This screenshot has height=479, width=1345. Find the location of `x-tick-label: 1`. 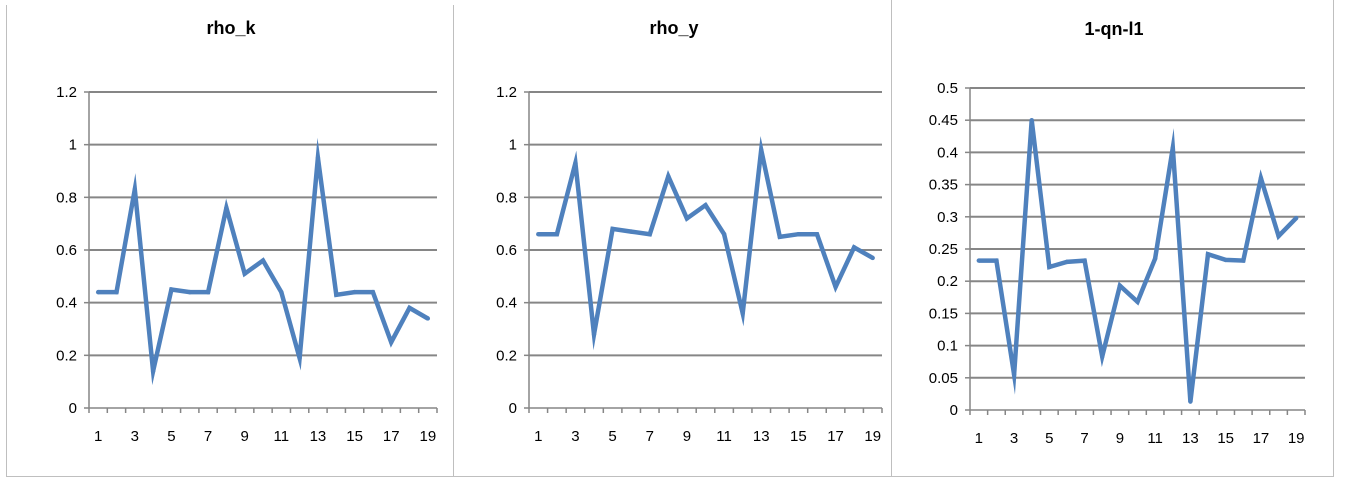

x-tick-label: 1 is located at coordinates (979, 438).